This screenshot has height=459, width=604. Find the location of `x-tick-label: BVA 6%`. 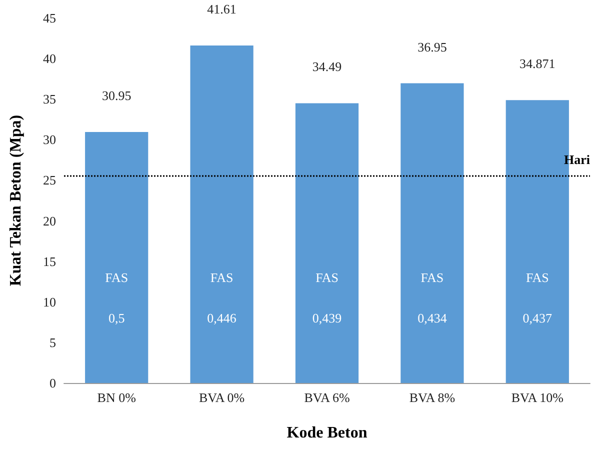

x-tick-label: BVA 6% is located at coordinates (327, 397).